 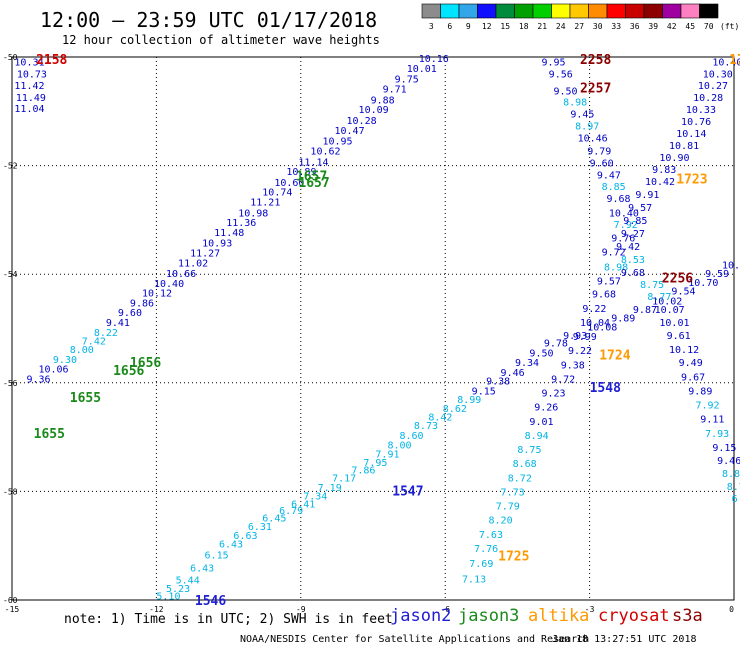 What do you see at coordinates (561, 74) in the screenshot?
I see `swh-point: 9.56` at bounding box center [561, 74].